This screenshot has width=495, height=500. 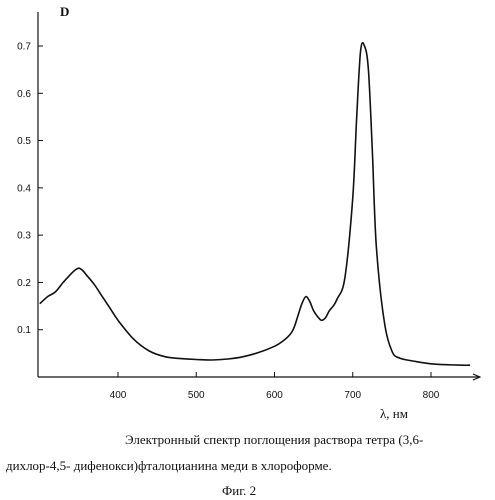 I want to click on x-tick-label: 800, so click(x=431, y=395).